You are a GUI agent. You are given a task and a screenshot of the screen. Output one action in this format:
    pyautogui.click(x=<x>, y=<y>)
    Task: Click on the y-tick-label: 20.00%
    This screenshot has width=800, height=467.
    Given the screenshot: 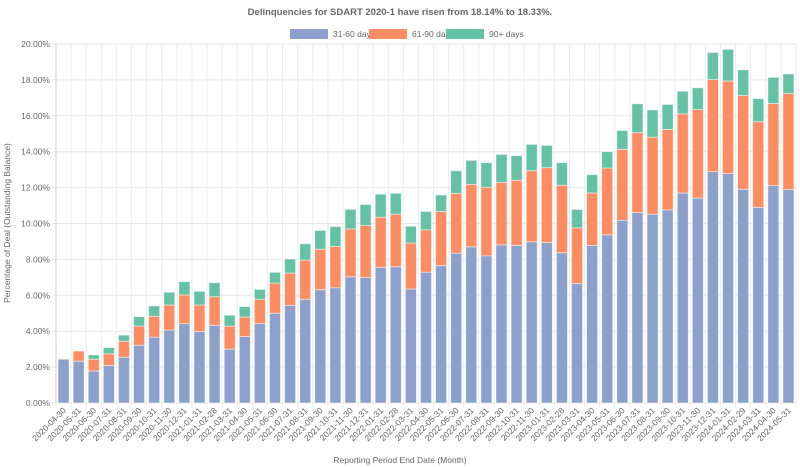 What is the action you would take?
    pyautogui.click(x=35, y=44)
    